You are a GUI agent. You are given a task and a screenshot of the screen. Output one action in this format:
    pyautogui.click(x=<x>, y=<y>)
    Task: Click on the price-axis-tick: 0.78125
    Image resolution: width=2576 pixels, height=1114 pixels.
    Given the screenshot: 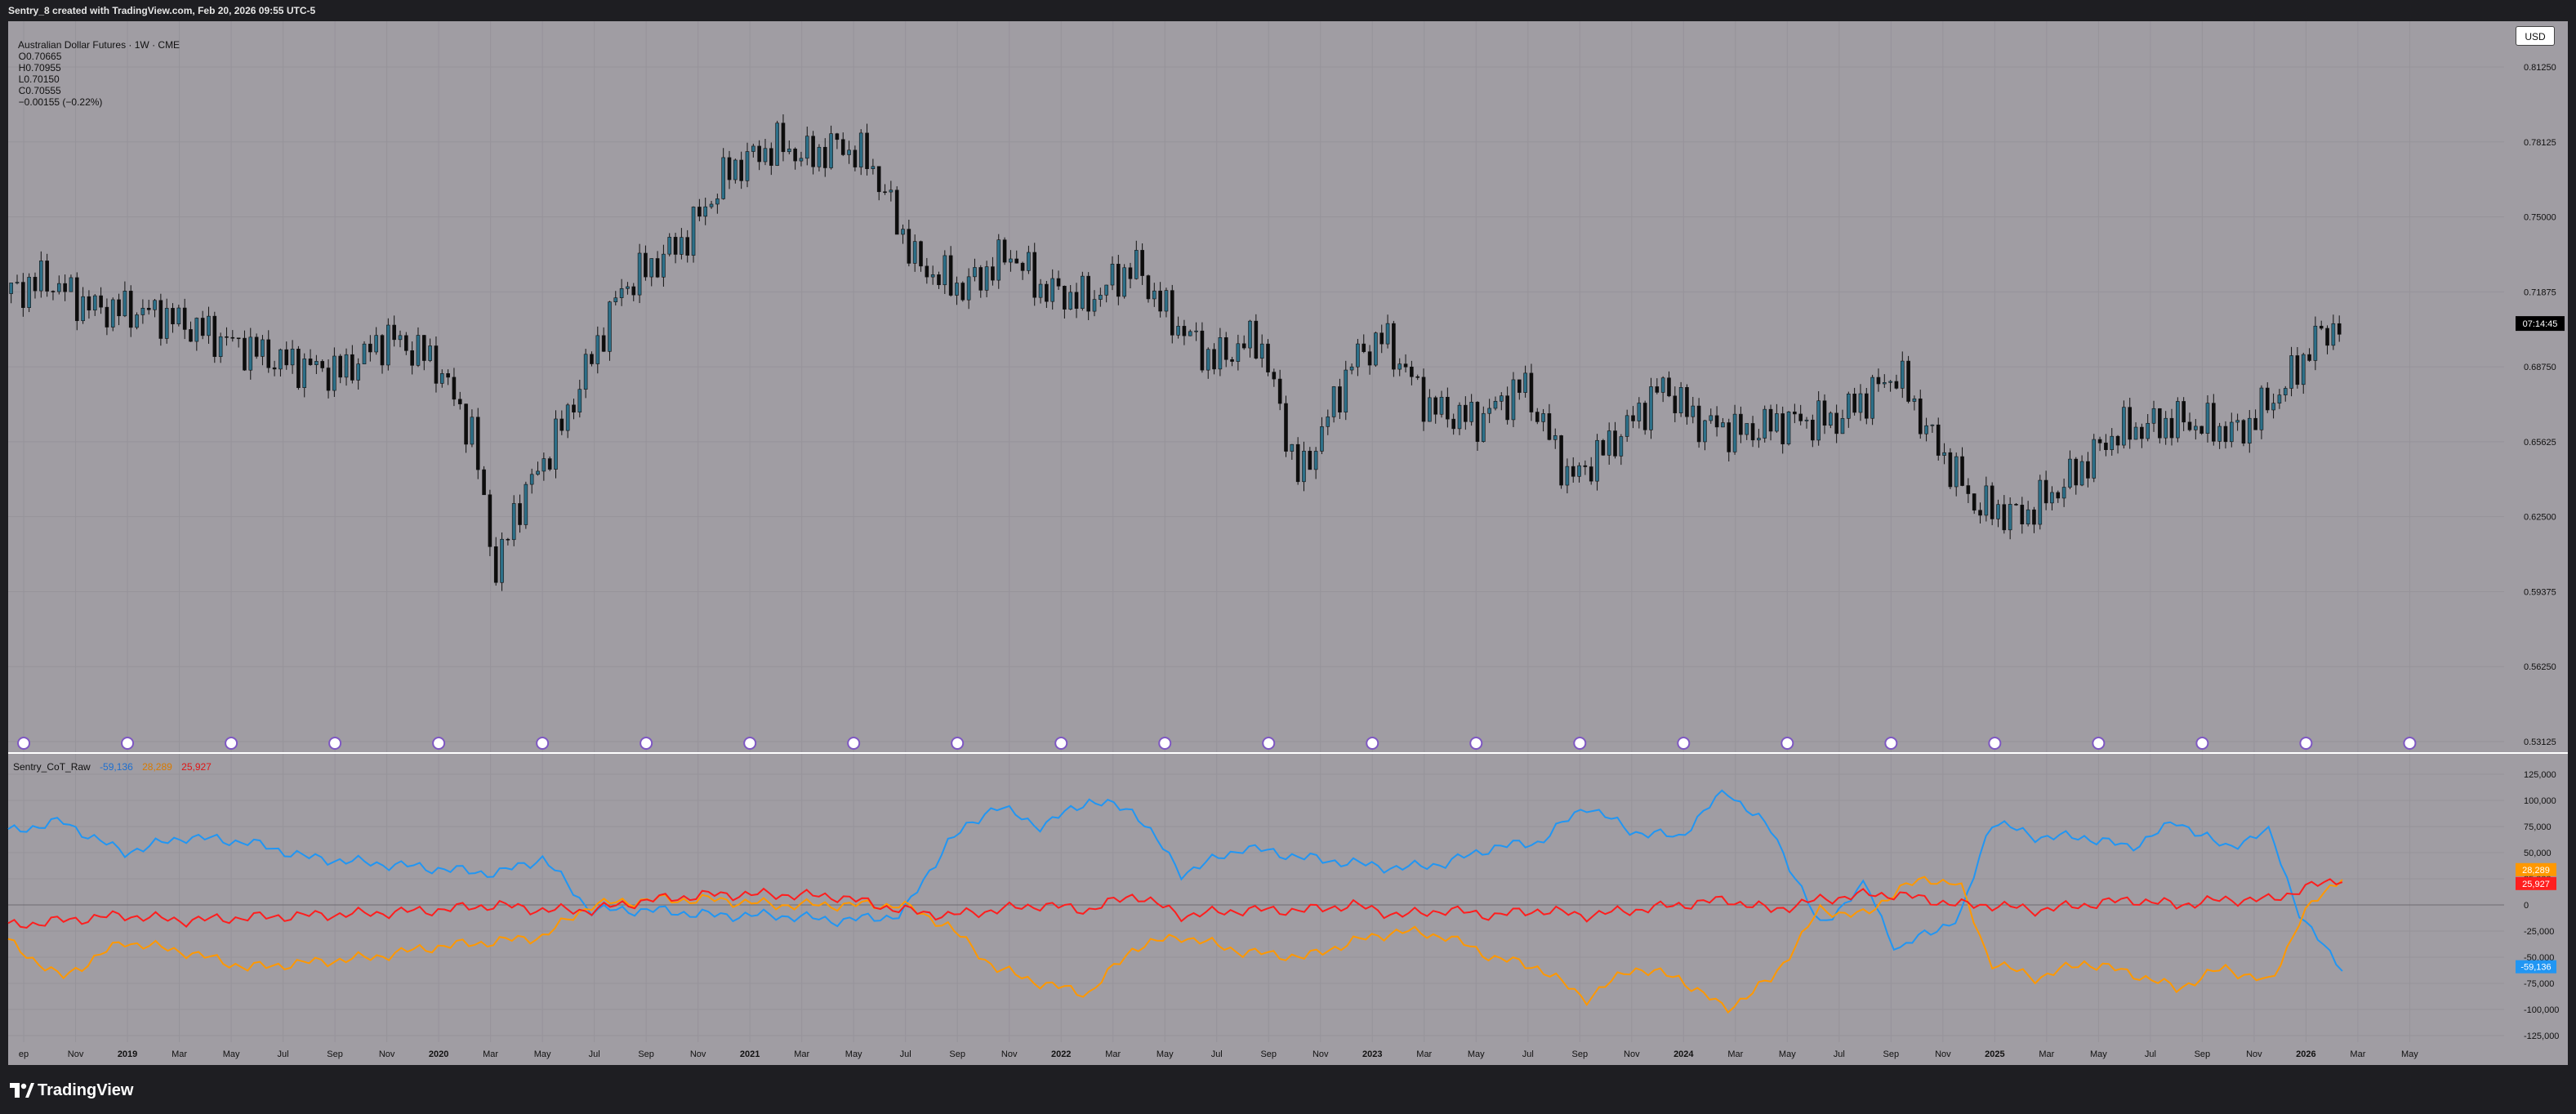 What is the action you would take?
    pyautogui.click(x=2540, y=143)
    